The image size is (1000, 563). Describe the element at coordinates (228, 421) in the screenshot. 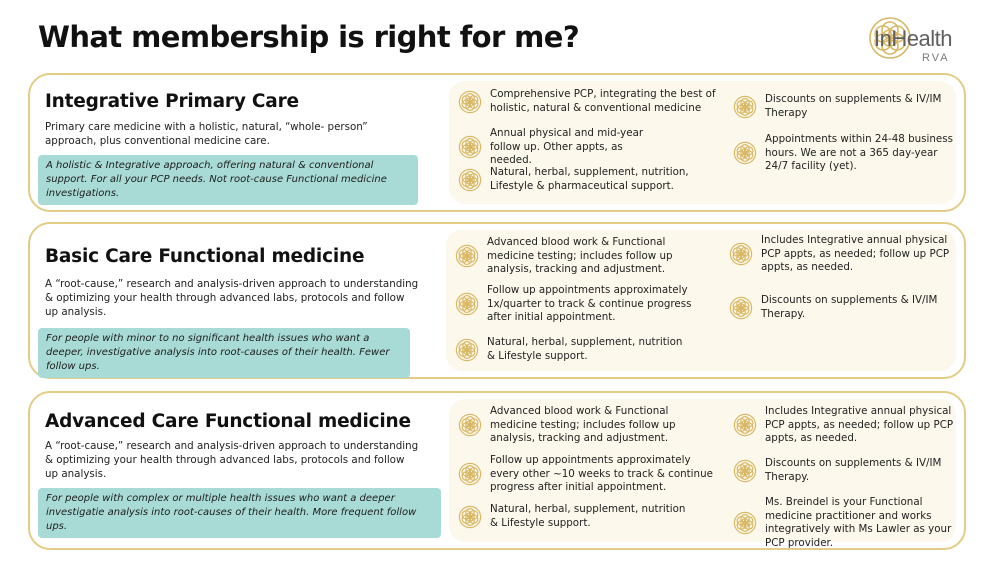

I see `plan-title: Advanced Care Functional medicine` at that location.